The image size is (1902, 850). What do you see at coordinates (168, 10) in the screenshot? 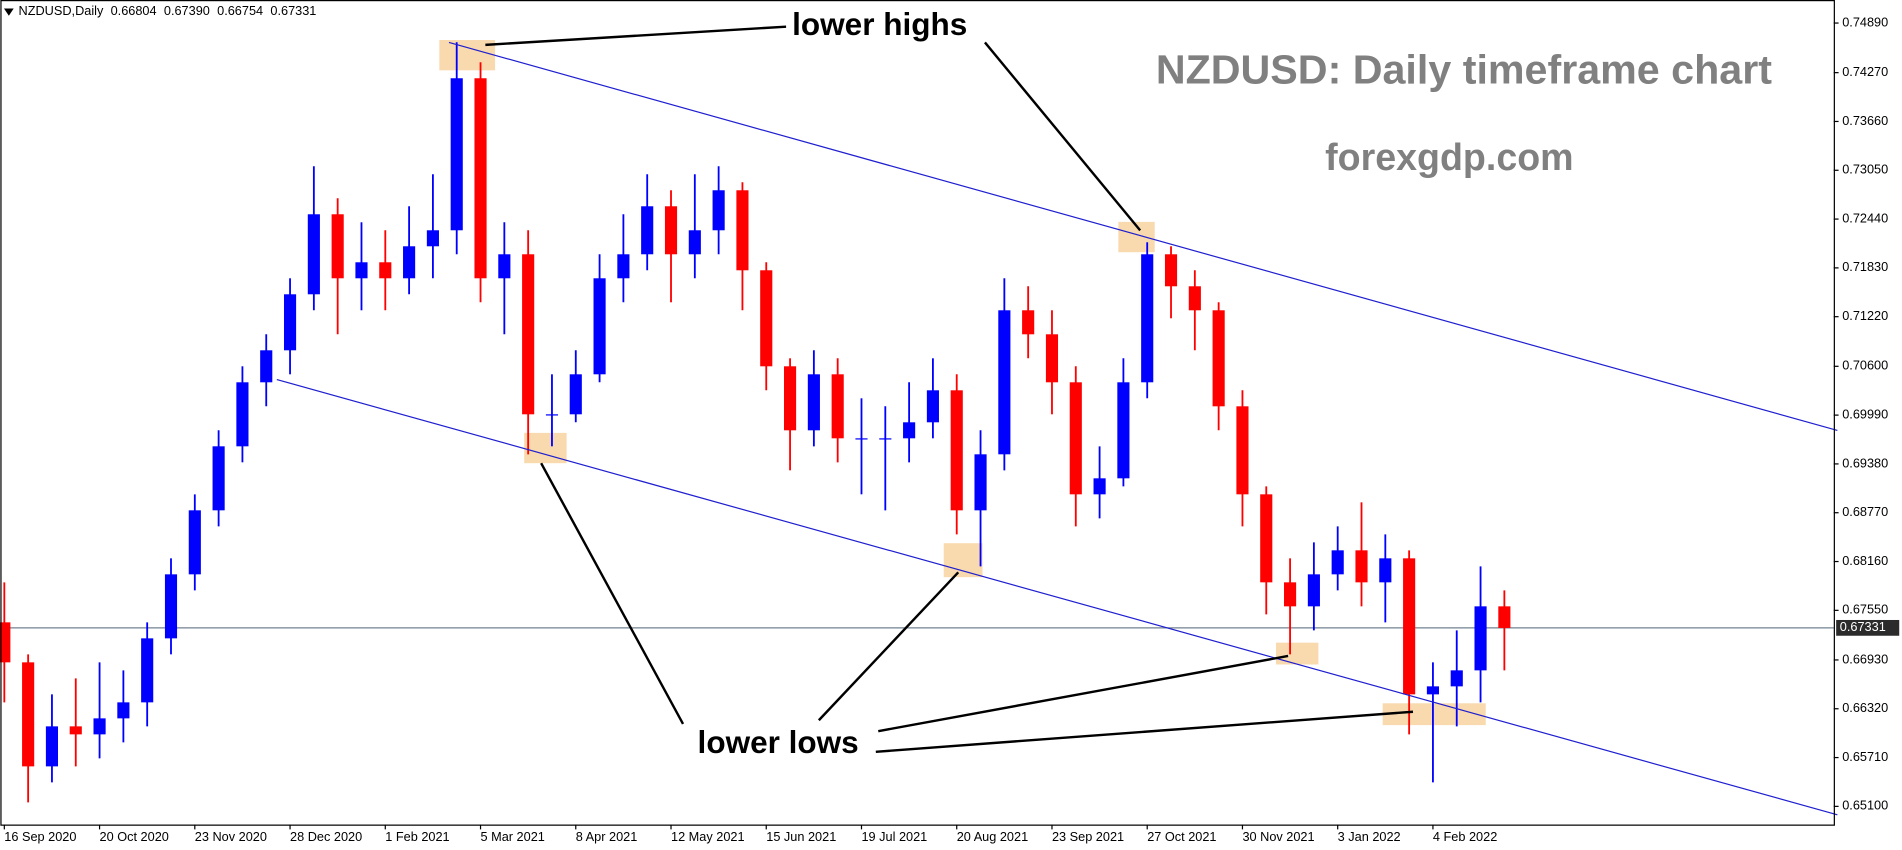
I see `symbol-header: NZDUSD,Daily 0.66804 0.67390 0.66754 0.67331` at bounding box center [168, 10].